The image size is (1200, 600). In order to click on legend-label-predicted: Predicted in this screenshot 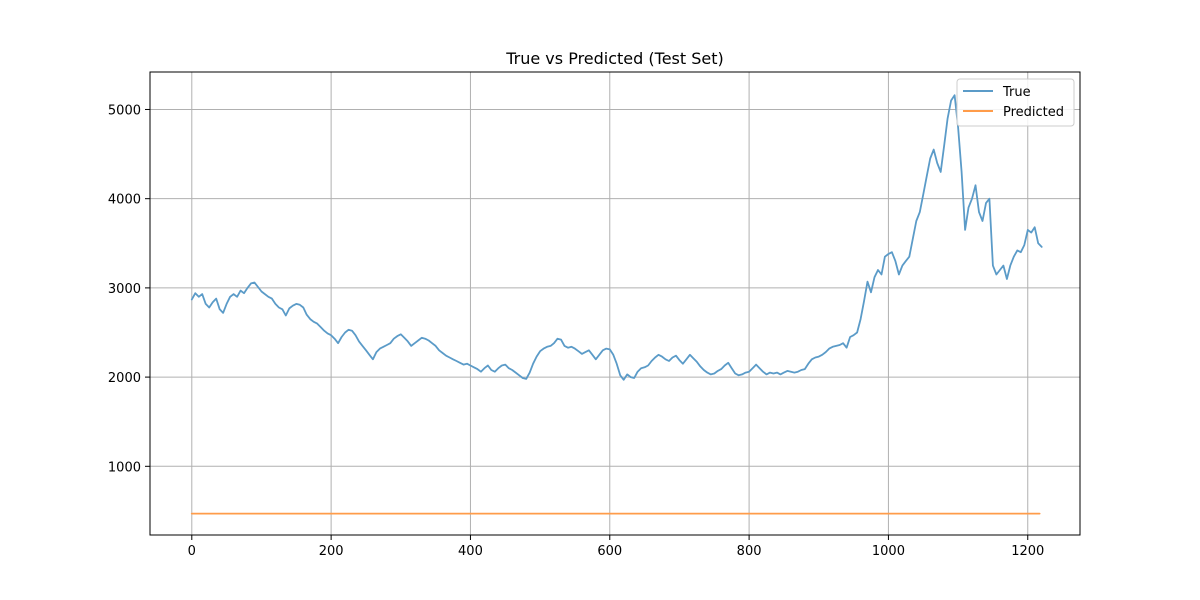, I will do `click(1033, 112)`.